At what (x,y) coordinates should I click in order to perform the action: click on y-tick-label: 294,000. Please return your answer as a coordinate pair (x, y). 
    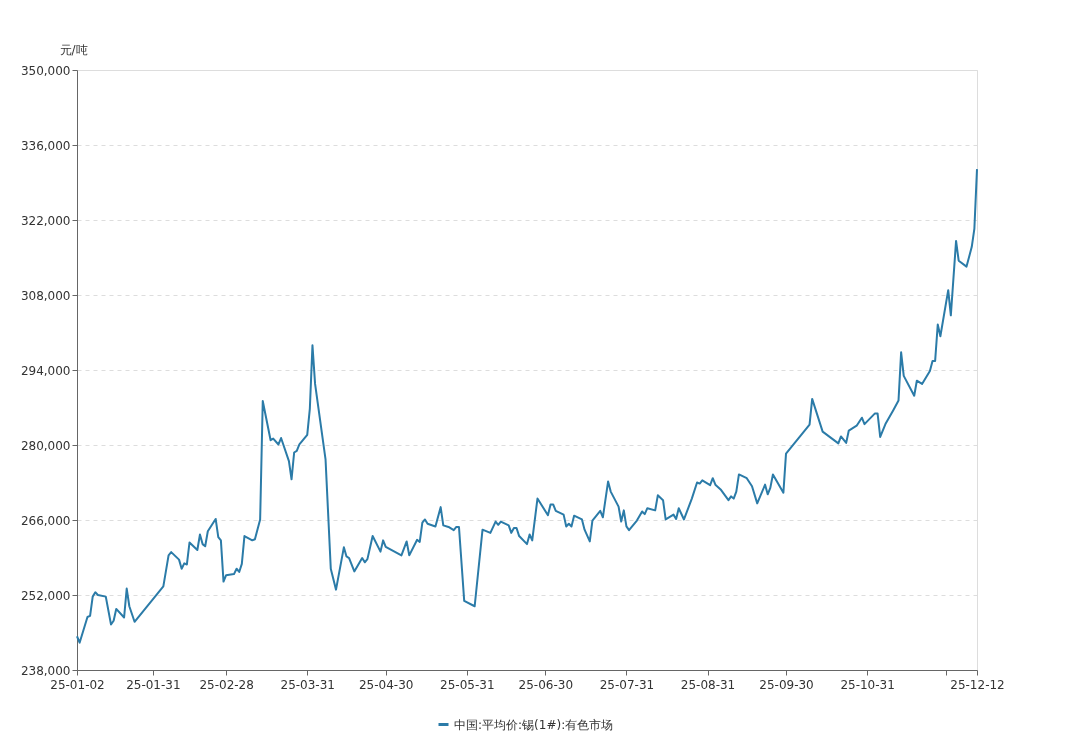
    Looking at the image, I should click on (45, 370).